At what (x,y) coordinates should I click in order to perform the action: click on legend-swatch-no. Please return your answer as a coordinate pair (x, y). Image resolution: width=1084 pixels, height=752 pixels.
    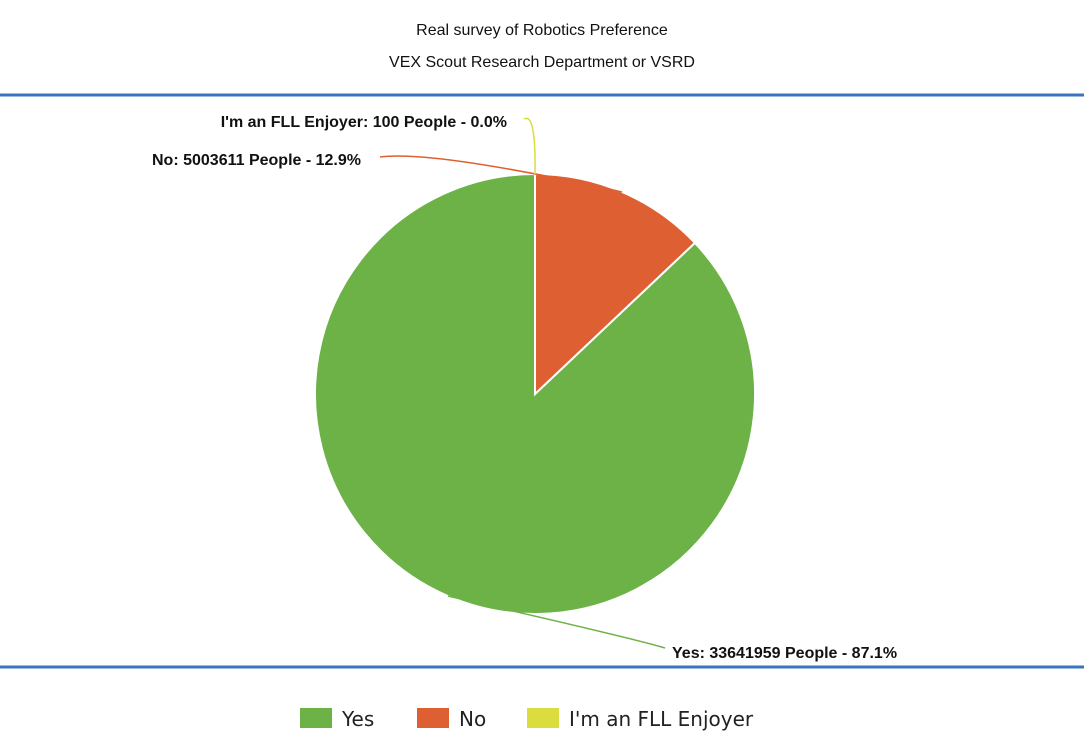
    Looking at the image, I should click on (433, 718).